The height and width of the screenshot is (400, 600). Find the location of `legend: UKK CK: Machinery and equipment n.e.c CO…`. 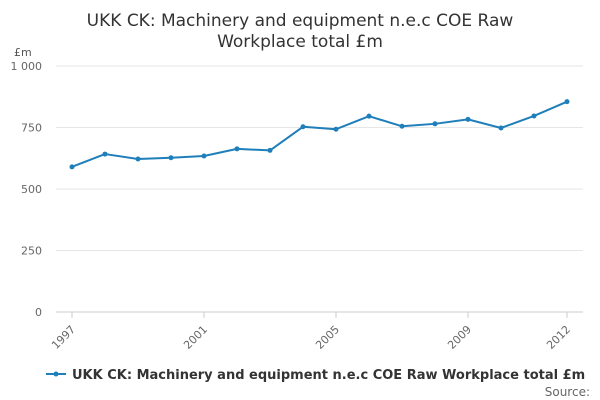

legend: UKK CK: Machinery and equipment n.e.c CO… is located at coordinates (315, 375).